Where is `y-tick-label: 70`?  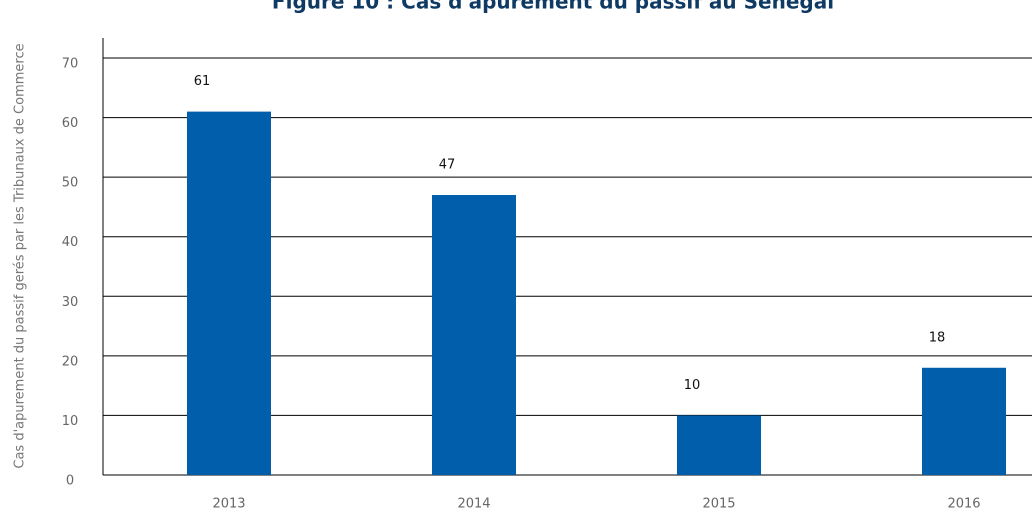 y-tick-label: 70 is located at coordinates (70, 64).